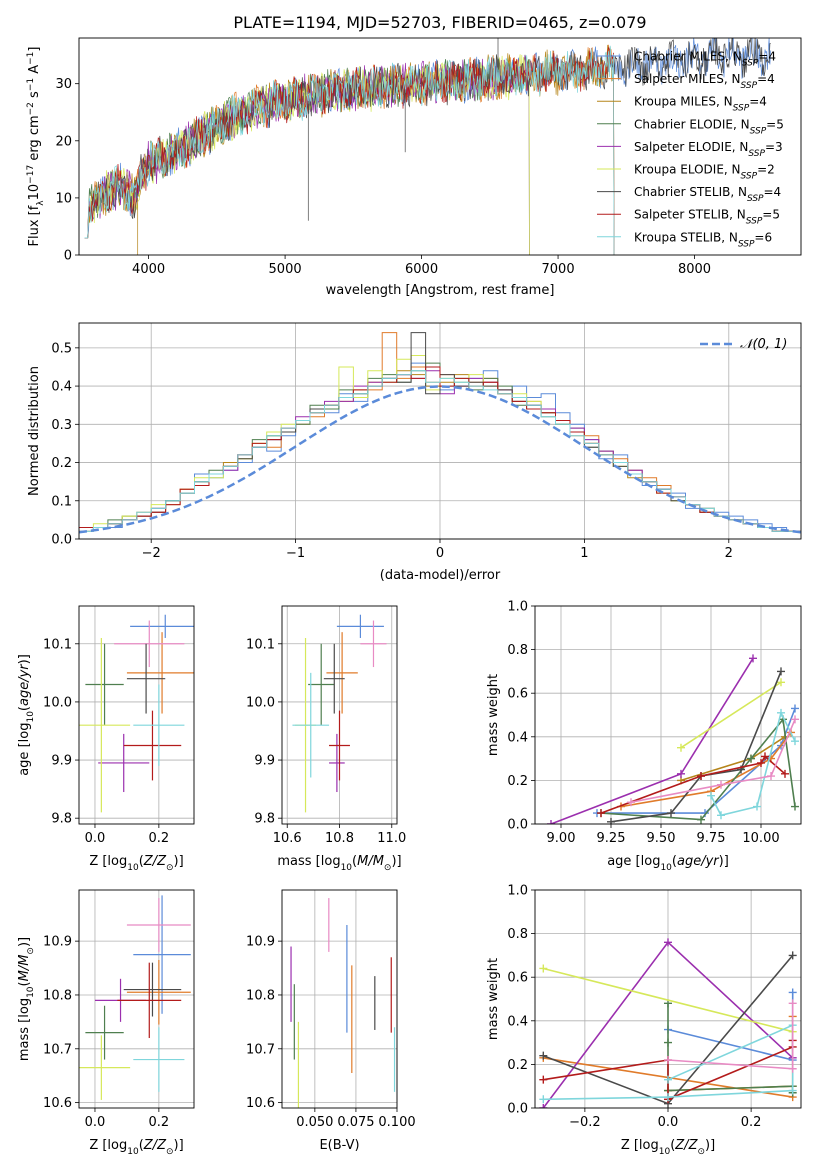 The height and width of the screenshot is (1170, 819). What do you see at coordinates (339, 838) in the screenshot?
I see `x-tick-label: 10.8` at bounding box center [339, 838].